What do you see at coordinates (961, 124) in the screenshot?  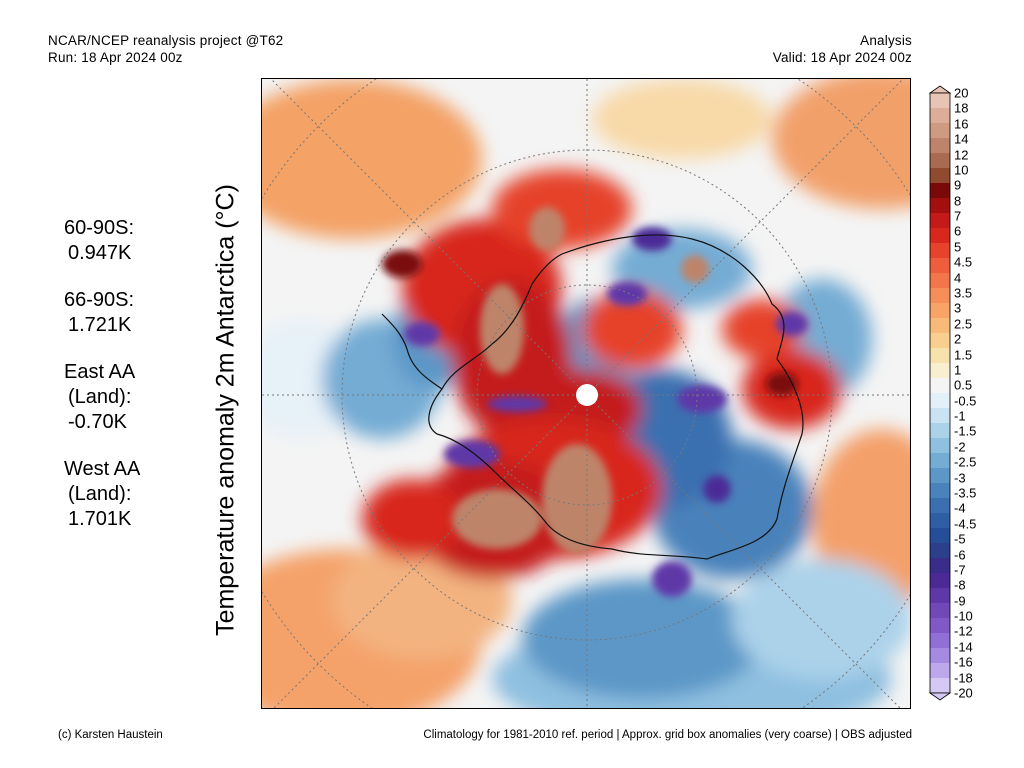 I see `colorbar-tick-label: 16` at bounding box center [961, 124].